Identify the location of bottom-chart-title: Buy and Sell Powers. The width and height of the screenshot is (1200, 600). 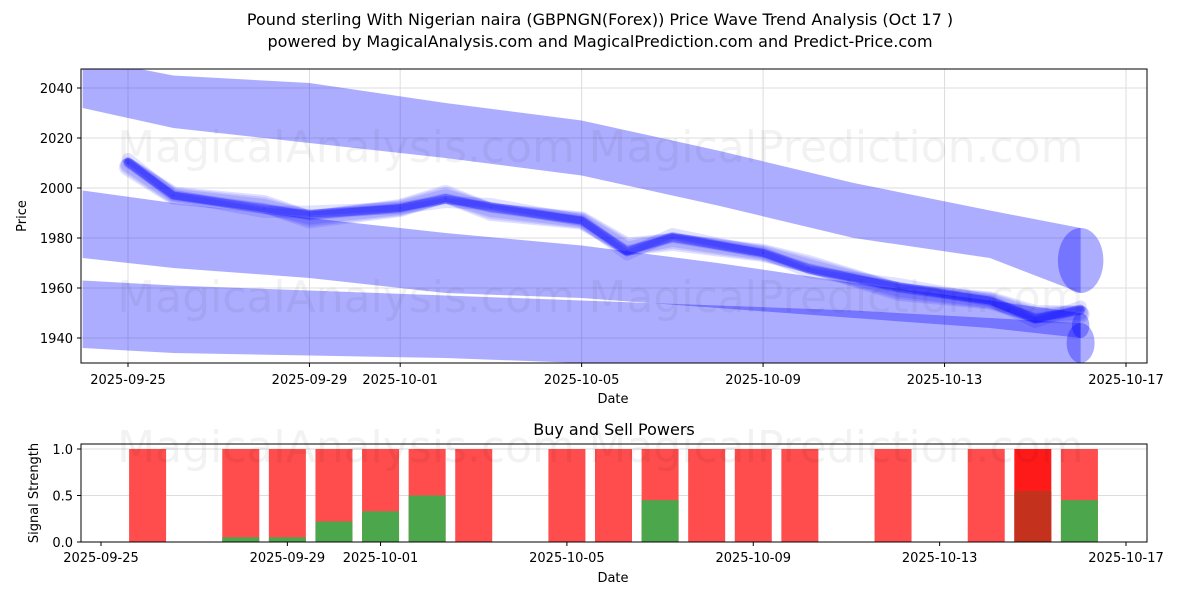
(614, 429).